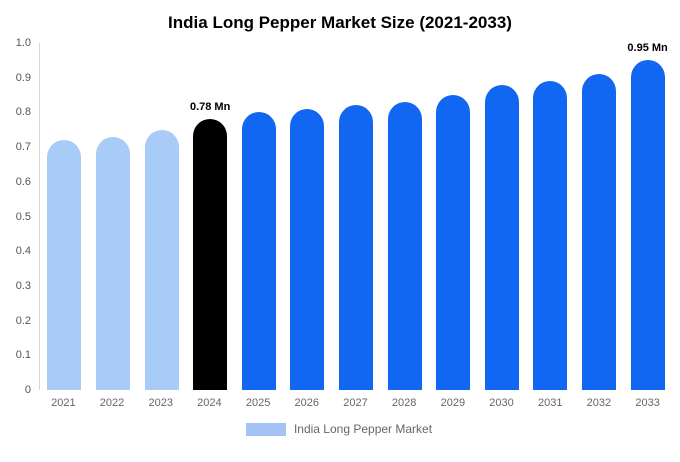  Describe the element at coordinates (404, 246) in the screenshot. I see `bar-2028` at that location.